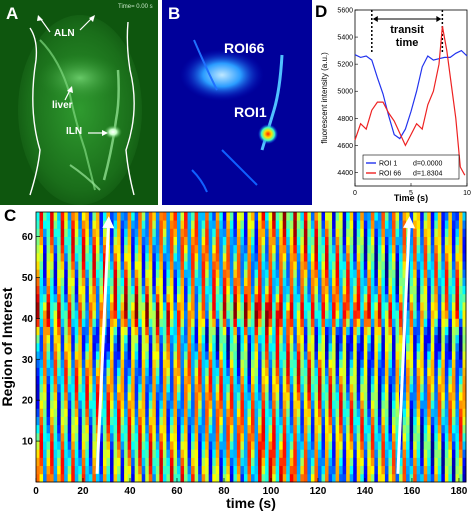 The height and width of the screenshot is (515, 474). Describe the element at coordinates (28, 278) in the screenshot. I see `y-tick-label: 50` at that location.